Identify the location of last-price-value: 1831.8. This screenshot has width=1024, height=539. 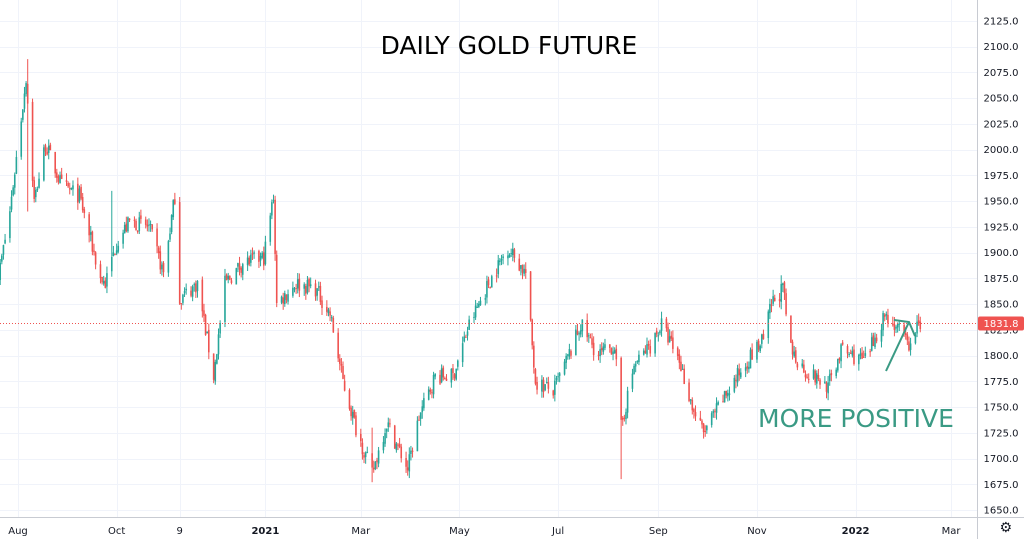
(1001, 324).